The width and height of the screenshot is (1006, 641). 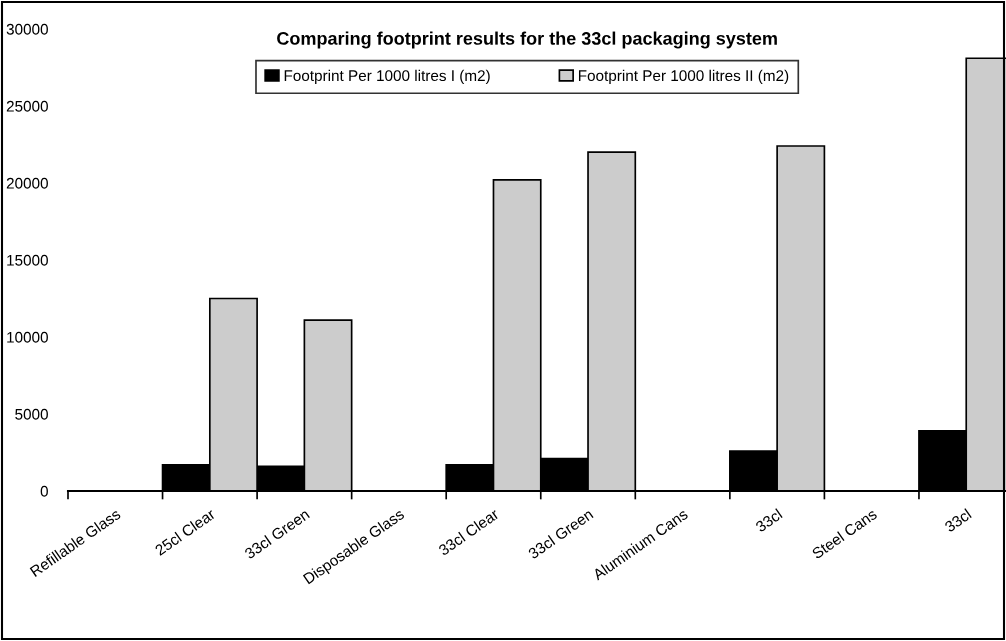 What do you see at coordinates (27, 106) in the screenshot?
I see `y-tick-label: 25000` at bounding box center [27, 106].